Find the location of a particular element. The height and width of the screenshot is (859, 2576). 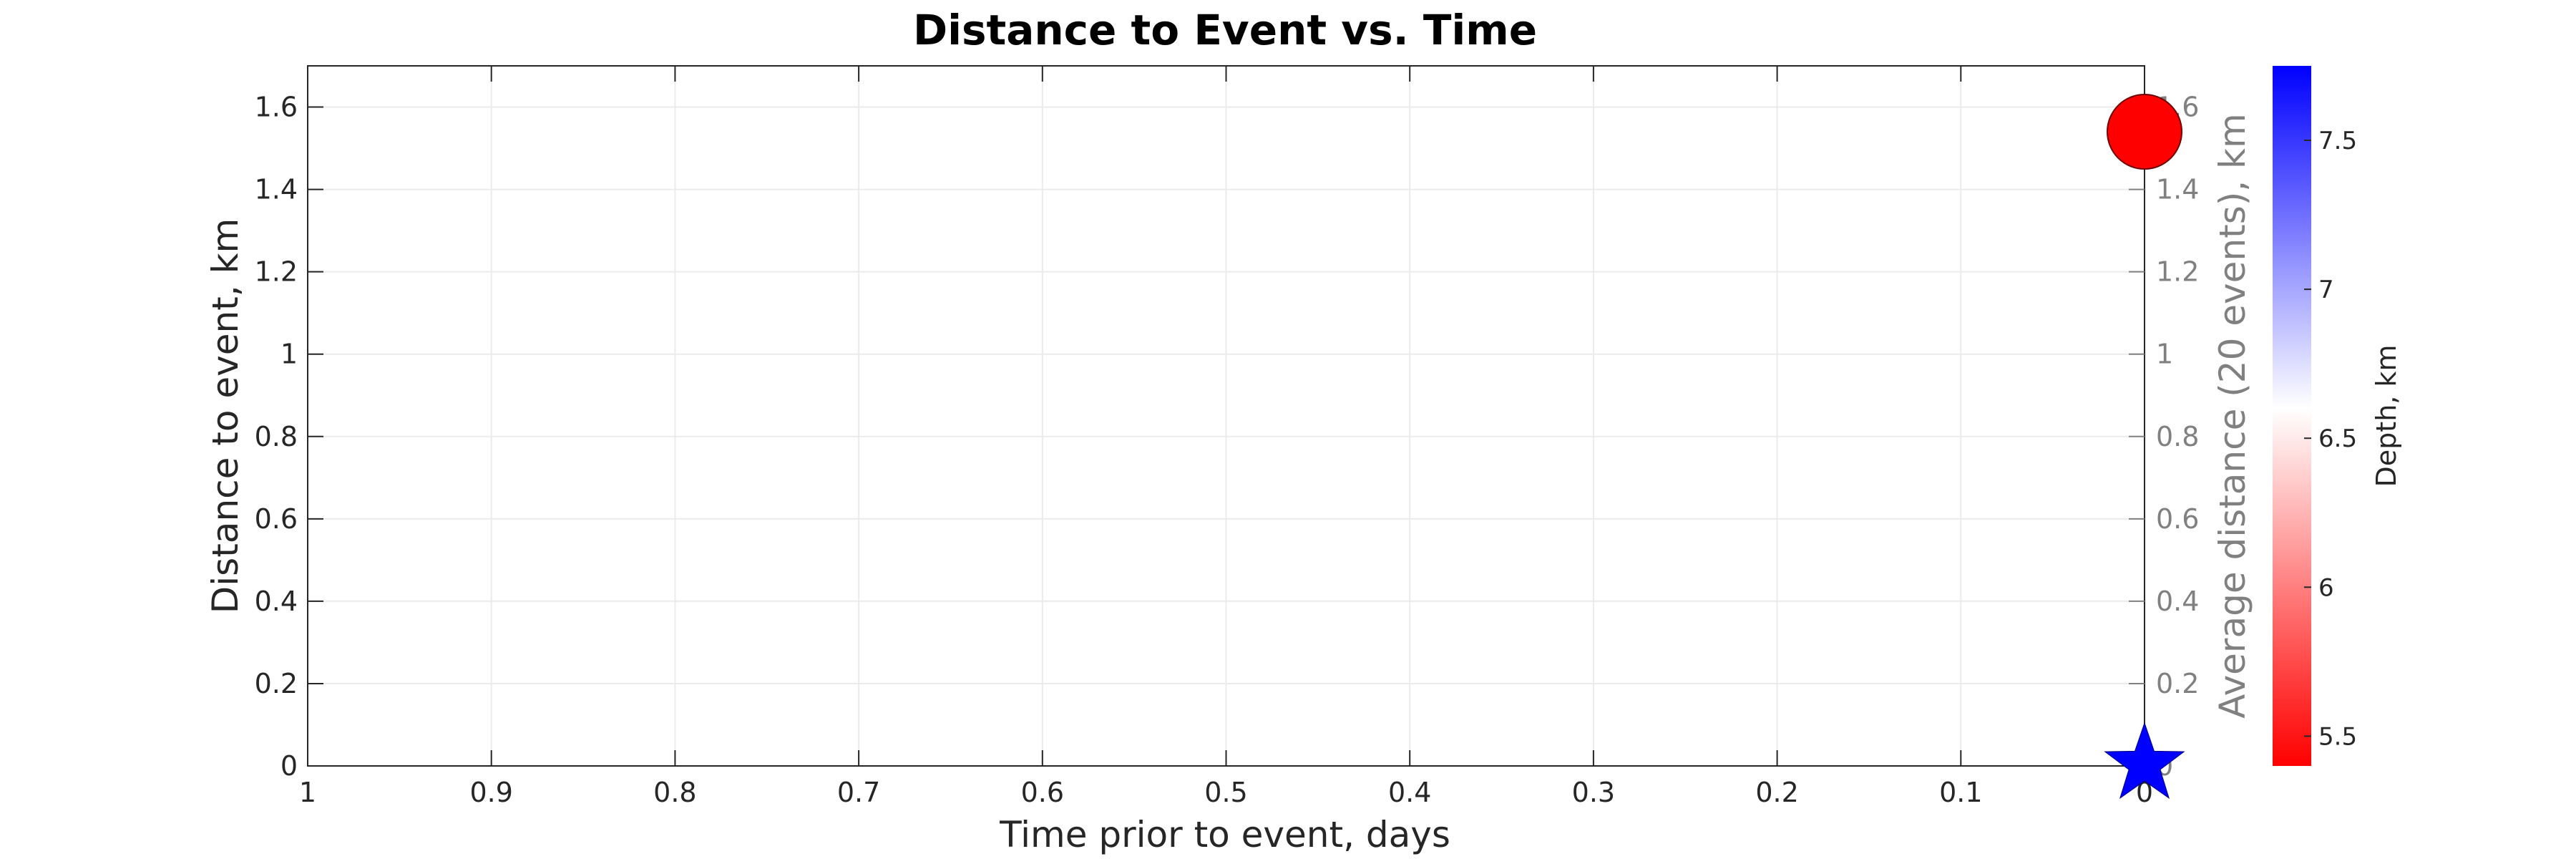

data-point is located at coordinates (2144, 132).